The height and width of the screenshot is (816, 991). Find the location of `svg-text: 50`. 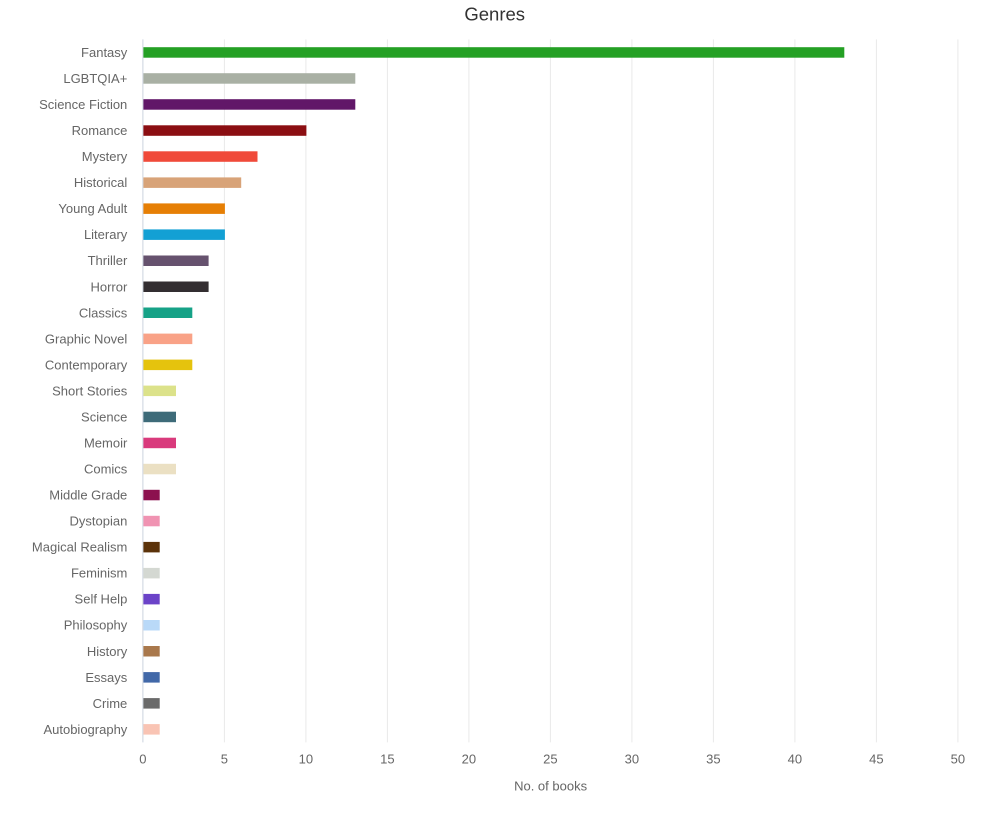

svg-text: 50 is located at coordinates (958, 759).